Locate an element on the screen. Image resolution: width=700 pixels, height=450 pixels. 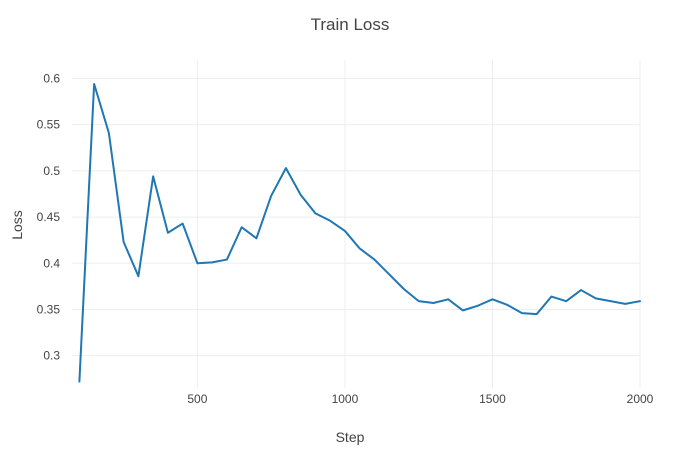
y-tick-label: 0.55 is located at coordinates (49, 125).